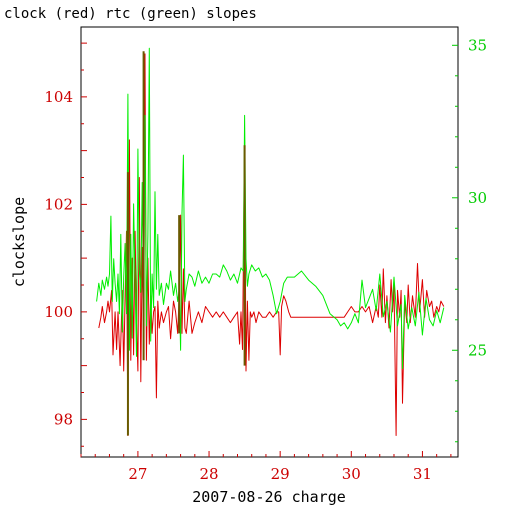  I want to click on x-tick-label: 28, so click(208, 474).